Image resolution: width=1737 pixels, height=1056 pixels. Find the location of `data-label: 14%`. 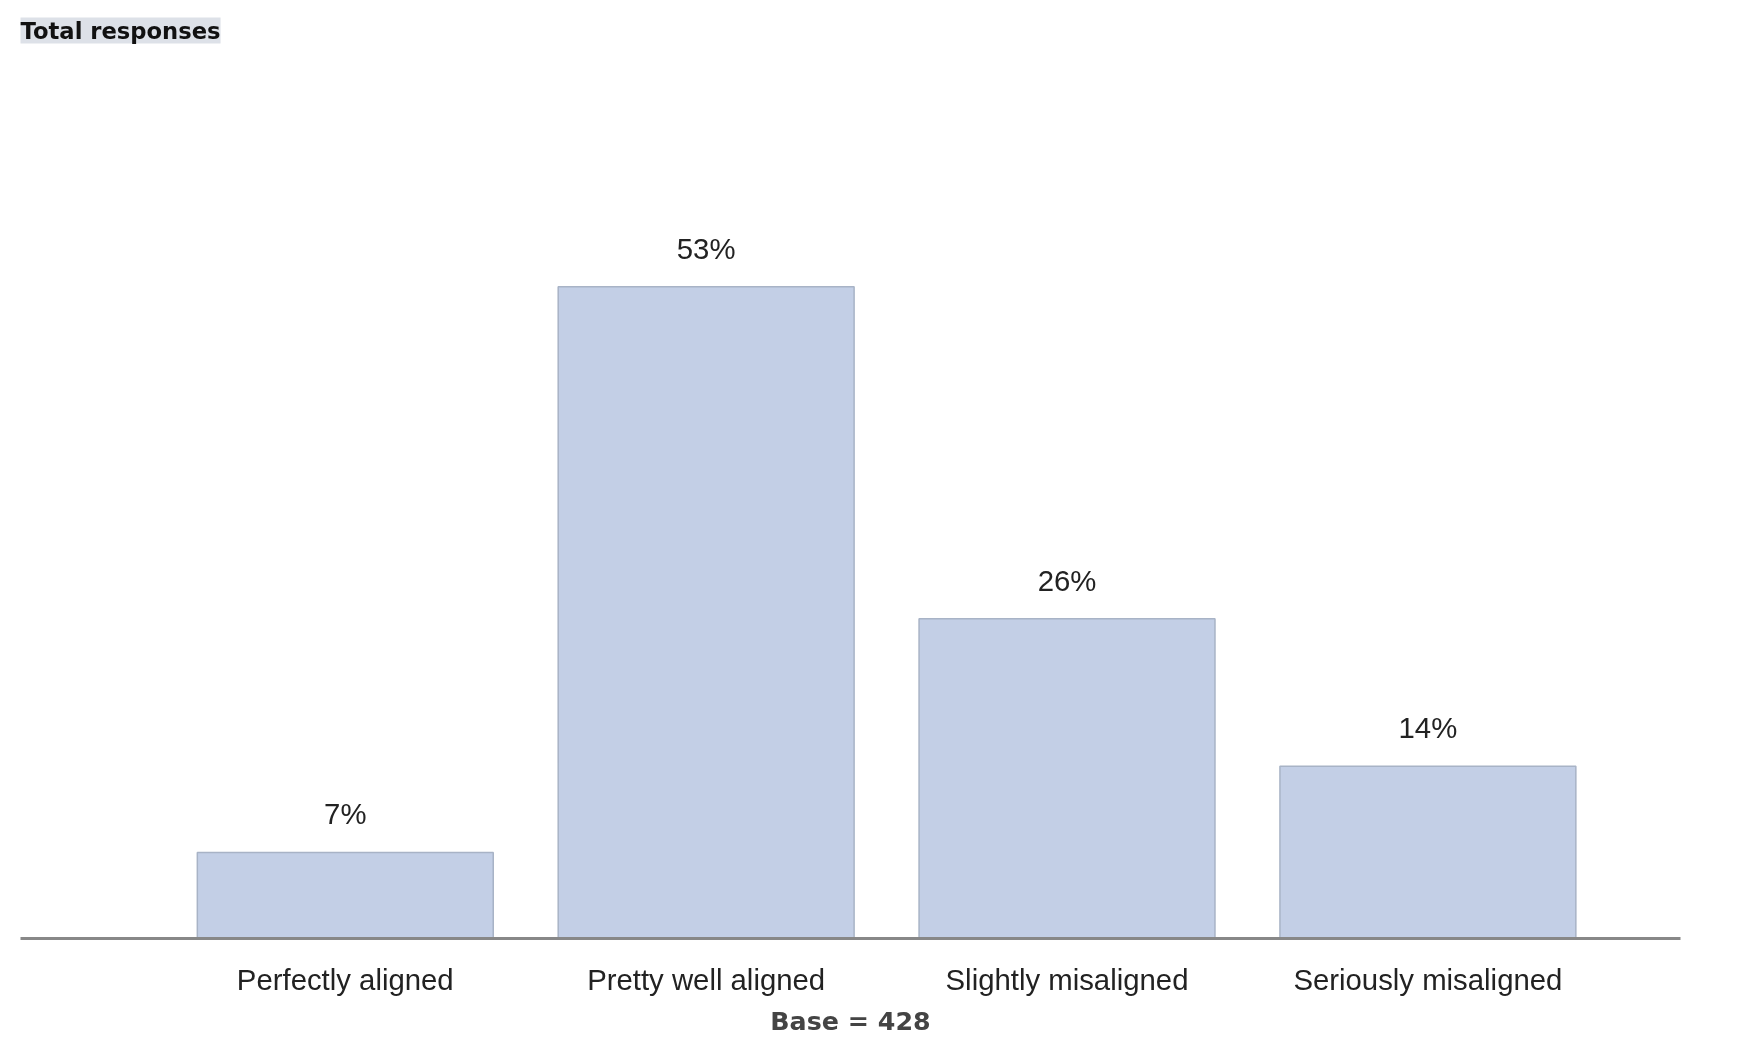

data-label: 14% is located at coordinates (1428, 728).